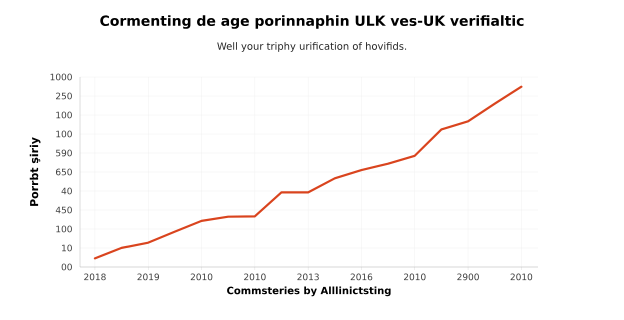  I want to click on x-tick-label: 2018, so click(95, 277).